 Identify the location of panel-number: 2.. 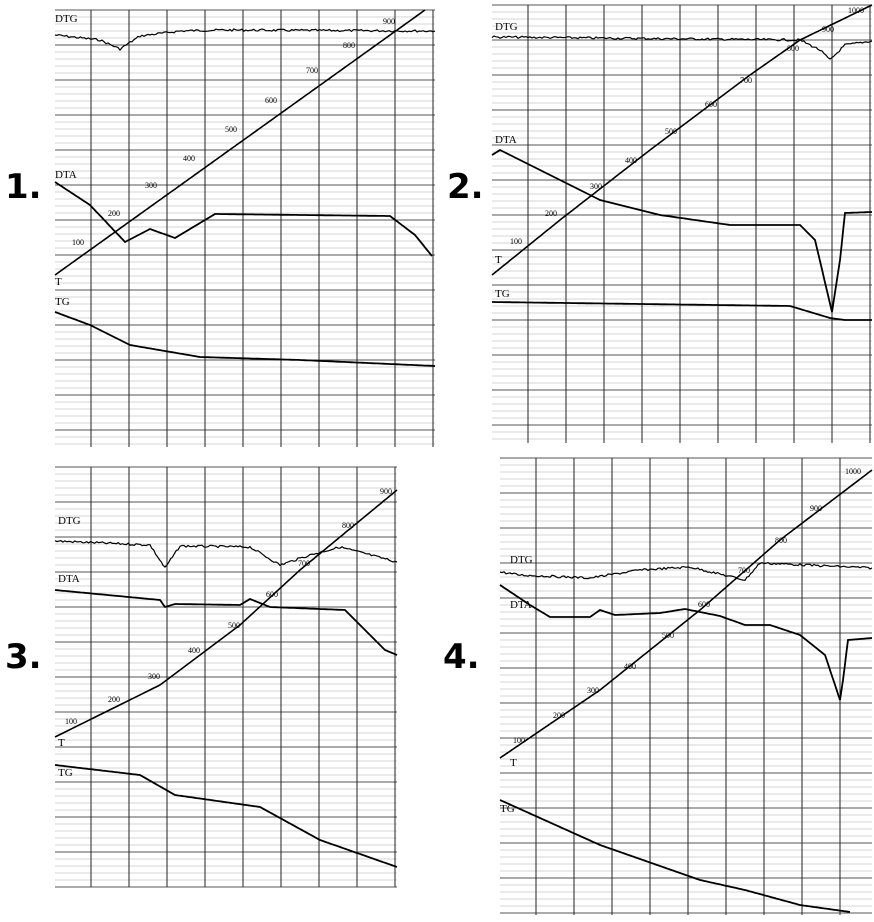
(465, 187).